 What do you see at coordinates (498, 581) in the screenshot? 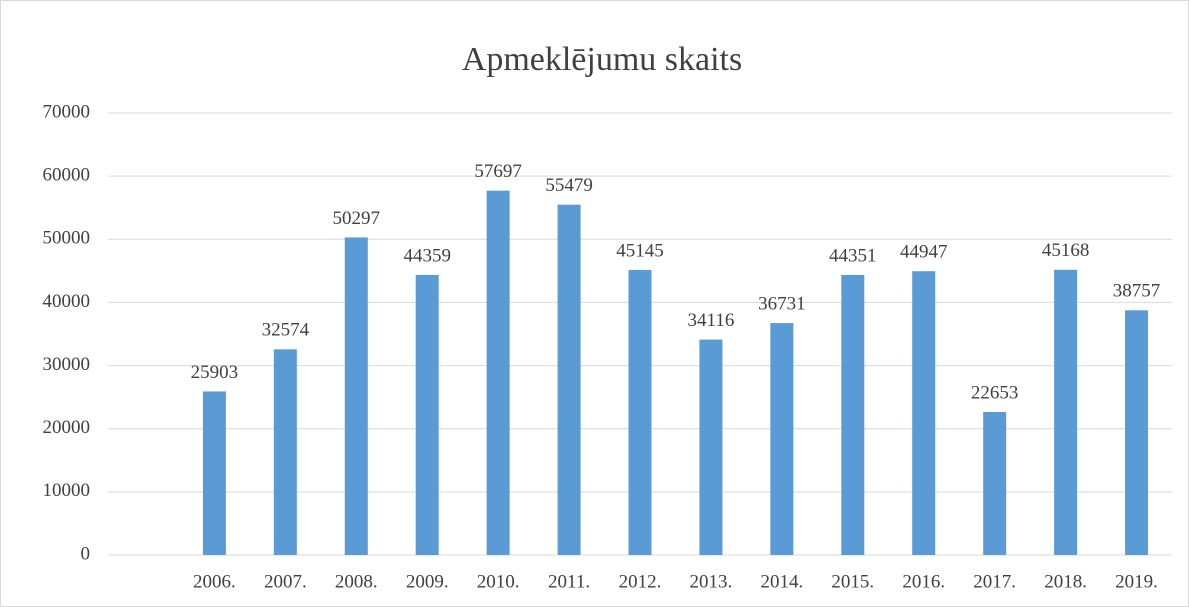
I see `x-tick-label: 2010.` at bounding box center [498, 581].